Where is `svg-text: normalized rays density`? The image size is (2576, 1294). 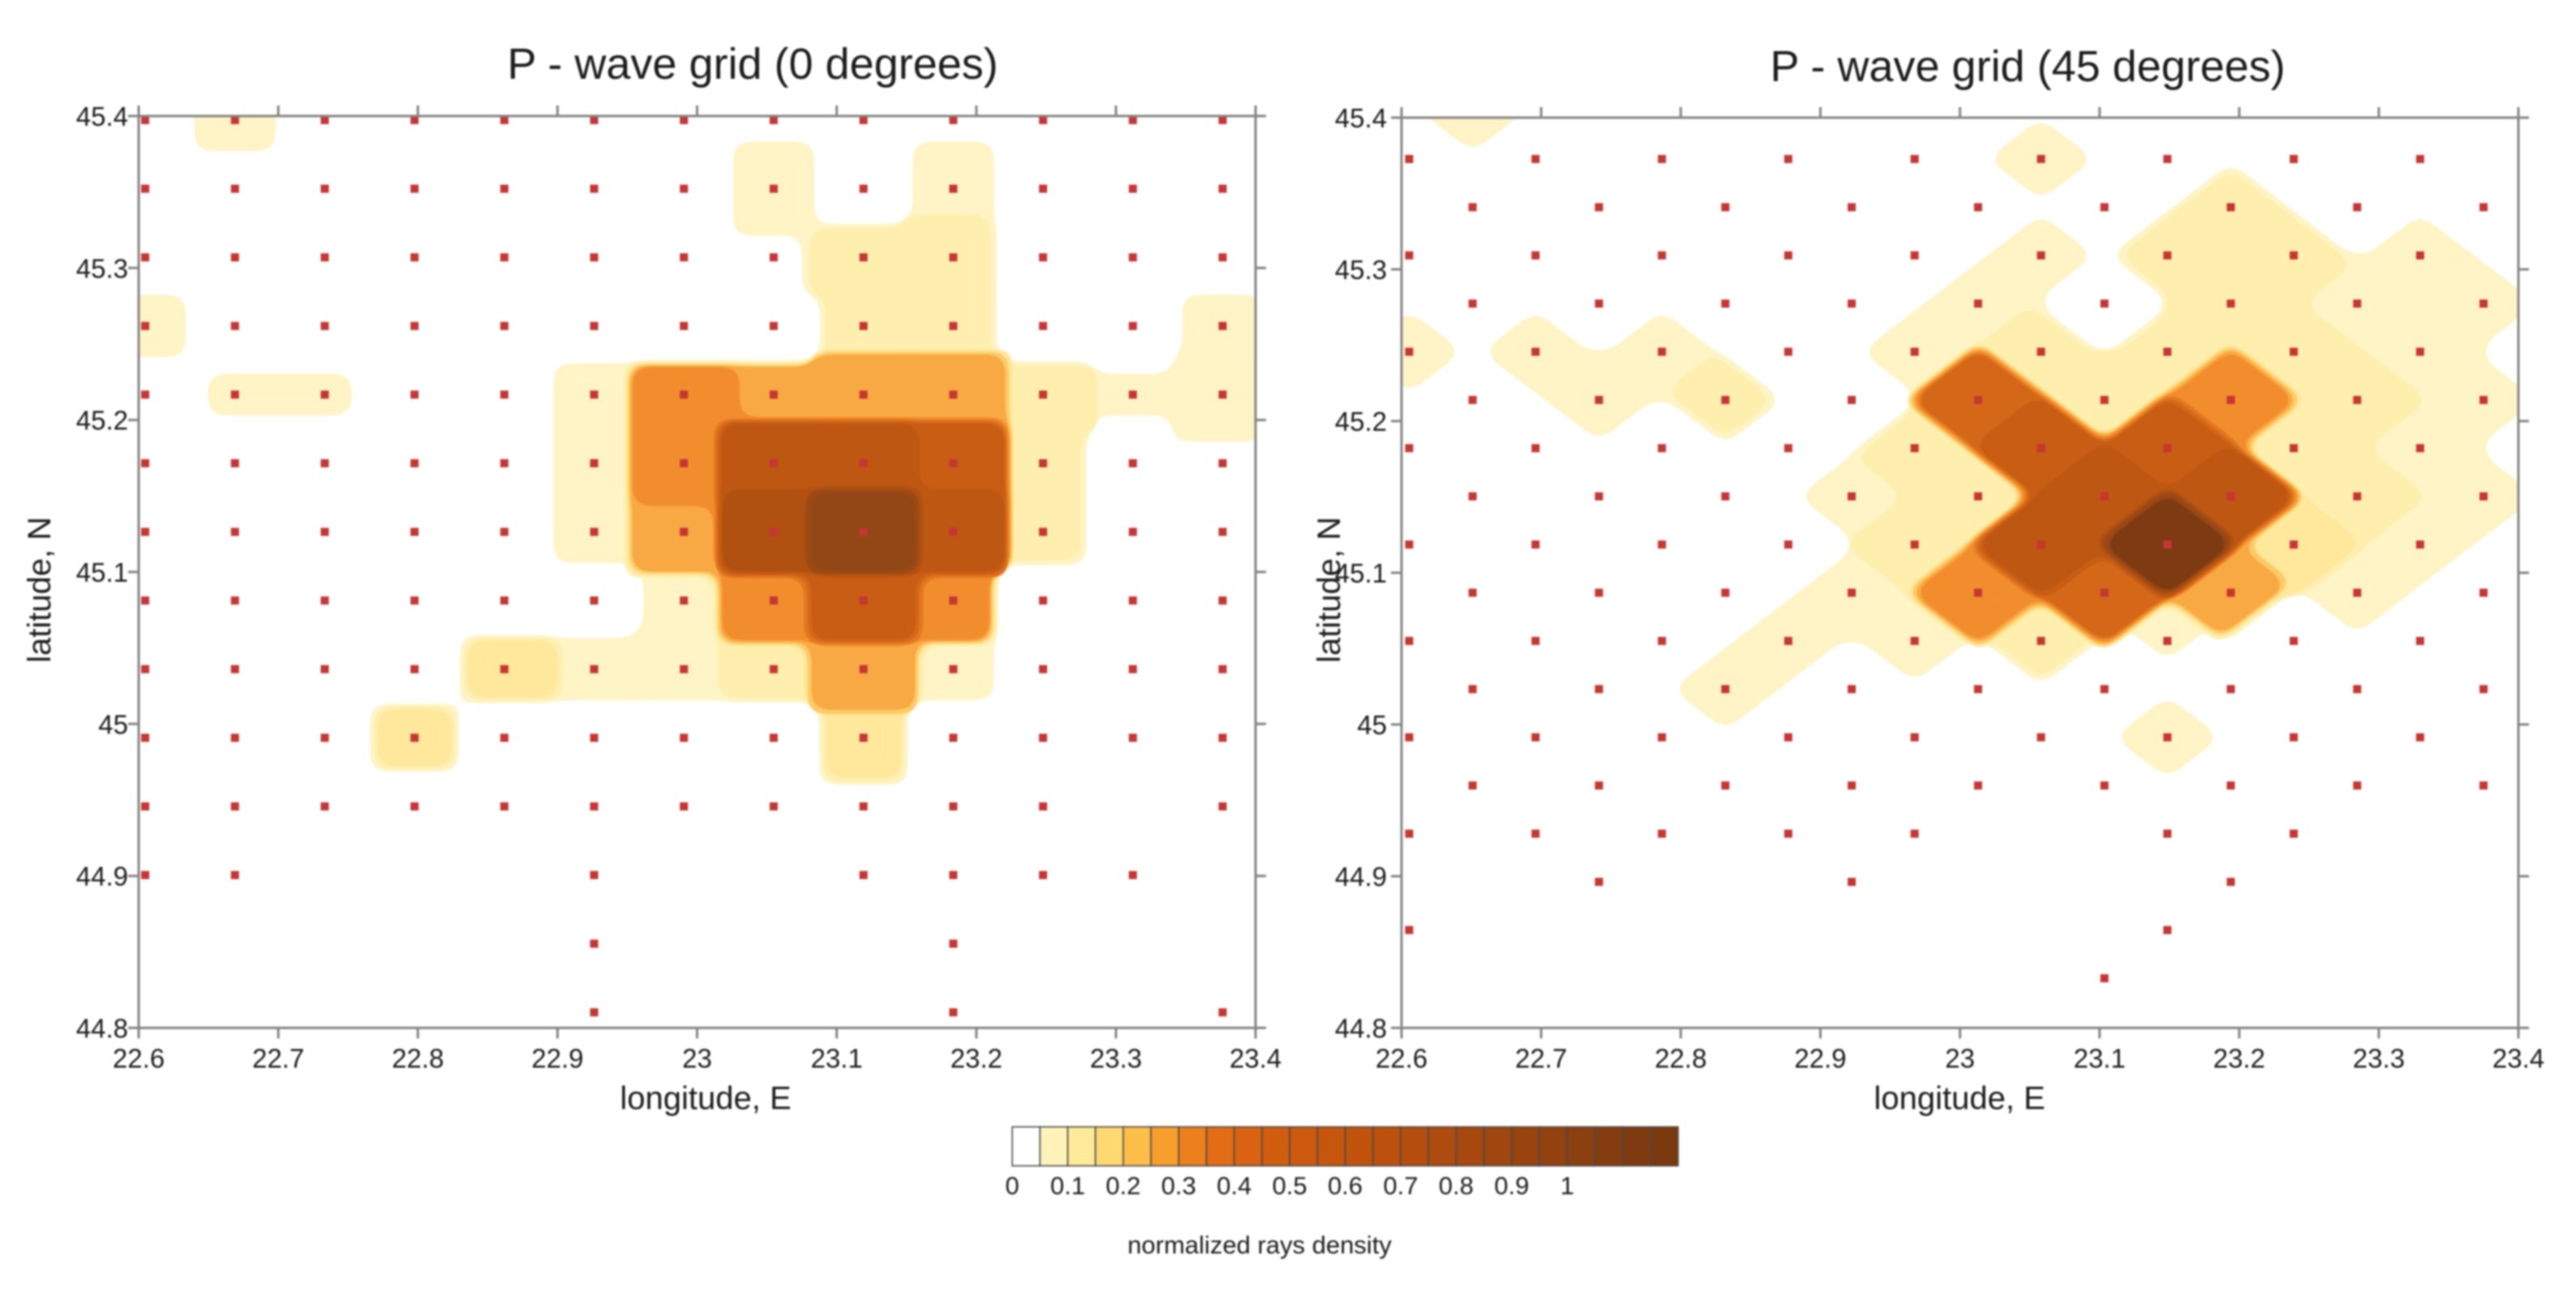 svg-text: normalized rays density is located at coordinates (1259, 1245).